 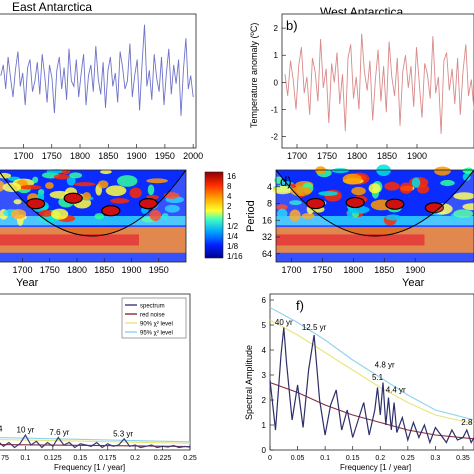 What do you see at coordinates (375, 467) in the screenshot?
I see `panel-f-xlabel: Frequency [1 / year]` at bounding box center [375, 467].